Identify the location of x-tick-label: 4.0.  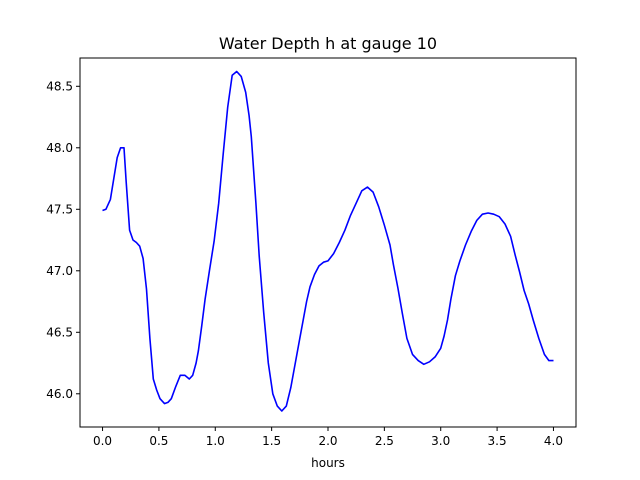
(553, 441).